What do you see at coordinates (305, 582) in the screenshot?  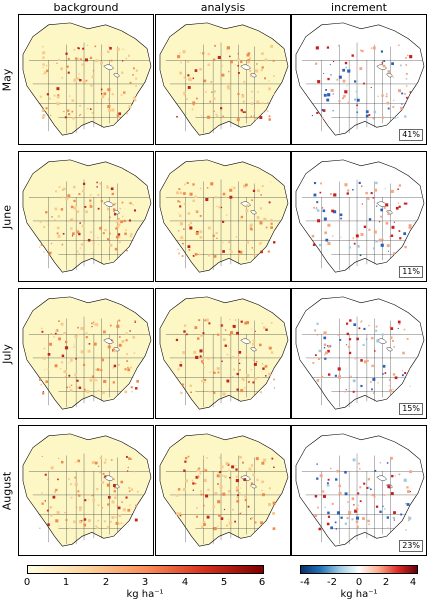 I see `colorbar-tick: -4` at bounding box center [305, 582].